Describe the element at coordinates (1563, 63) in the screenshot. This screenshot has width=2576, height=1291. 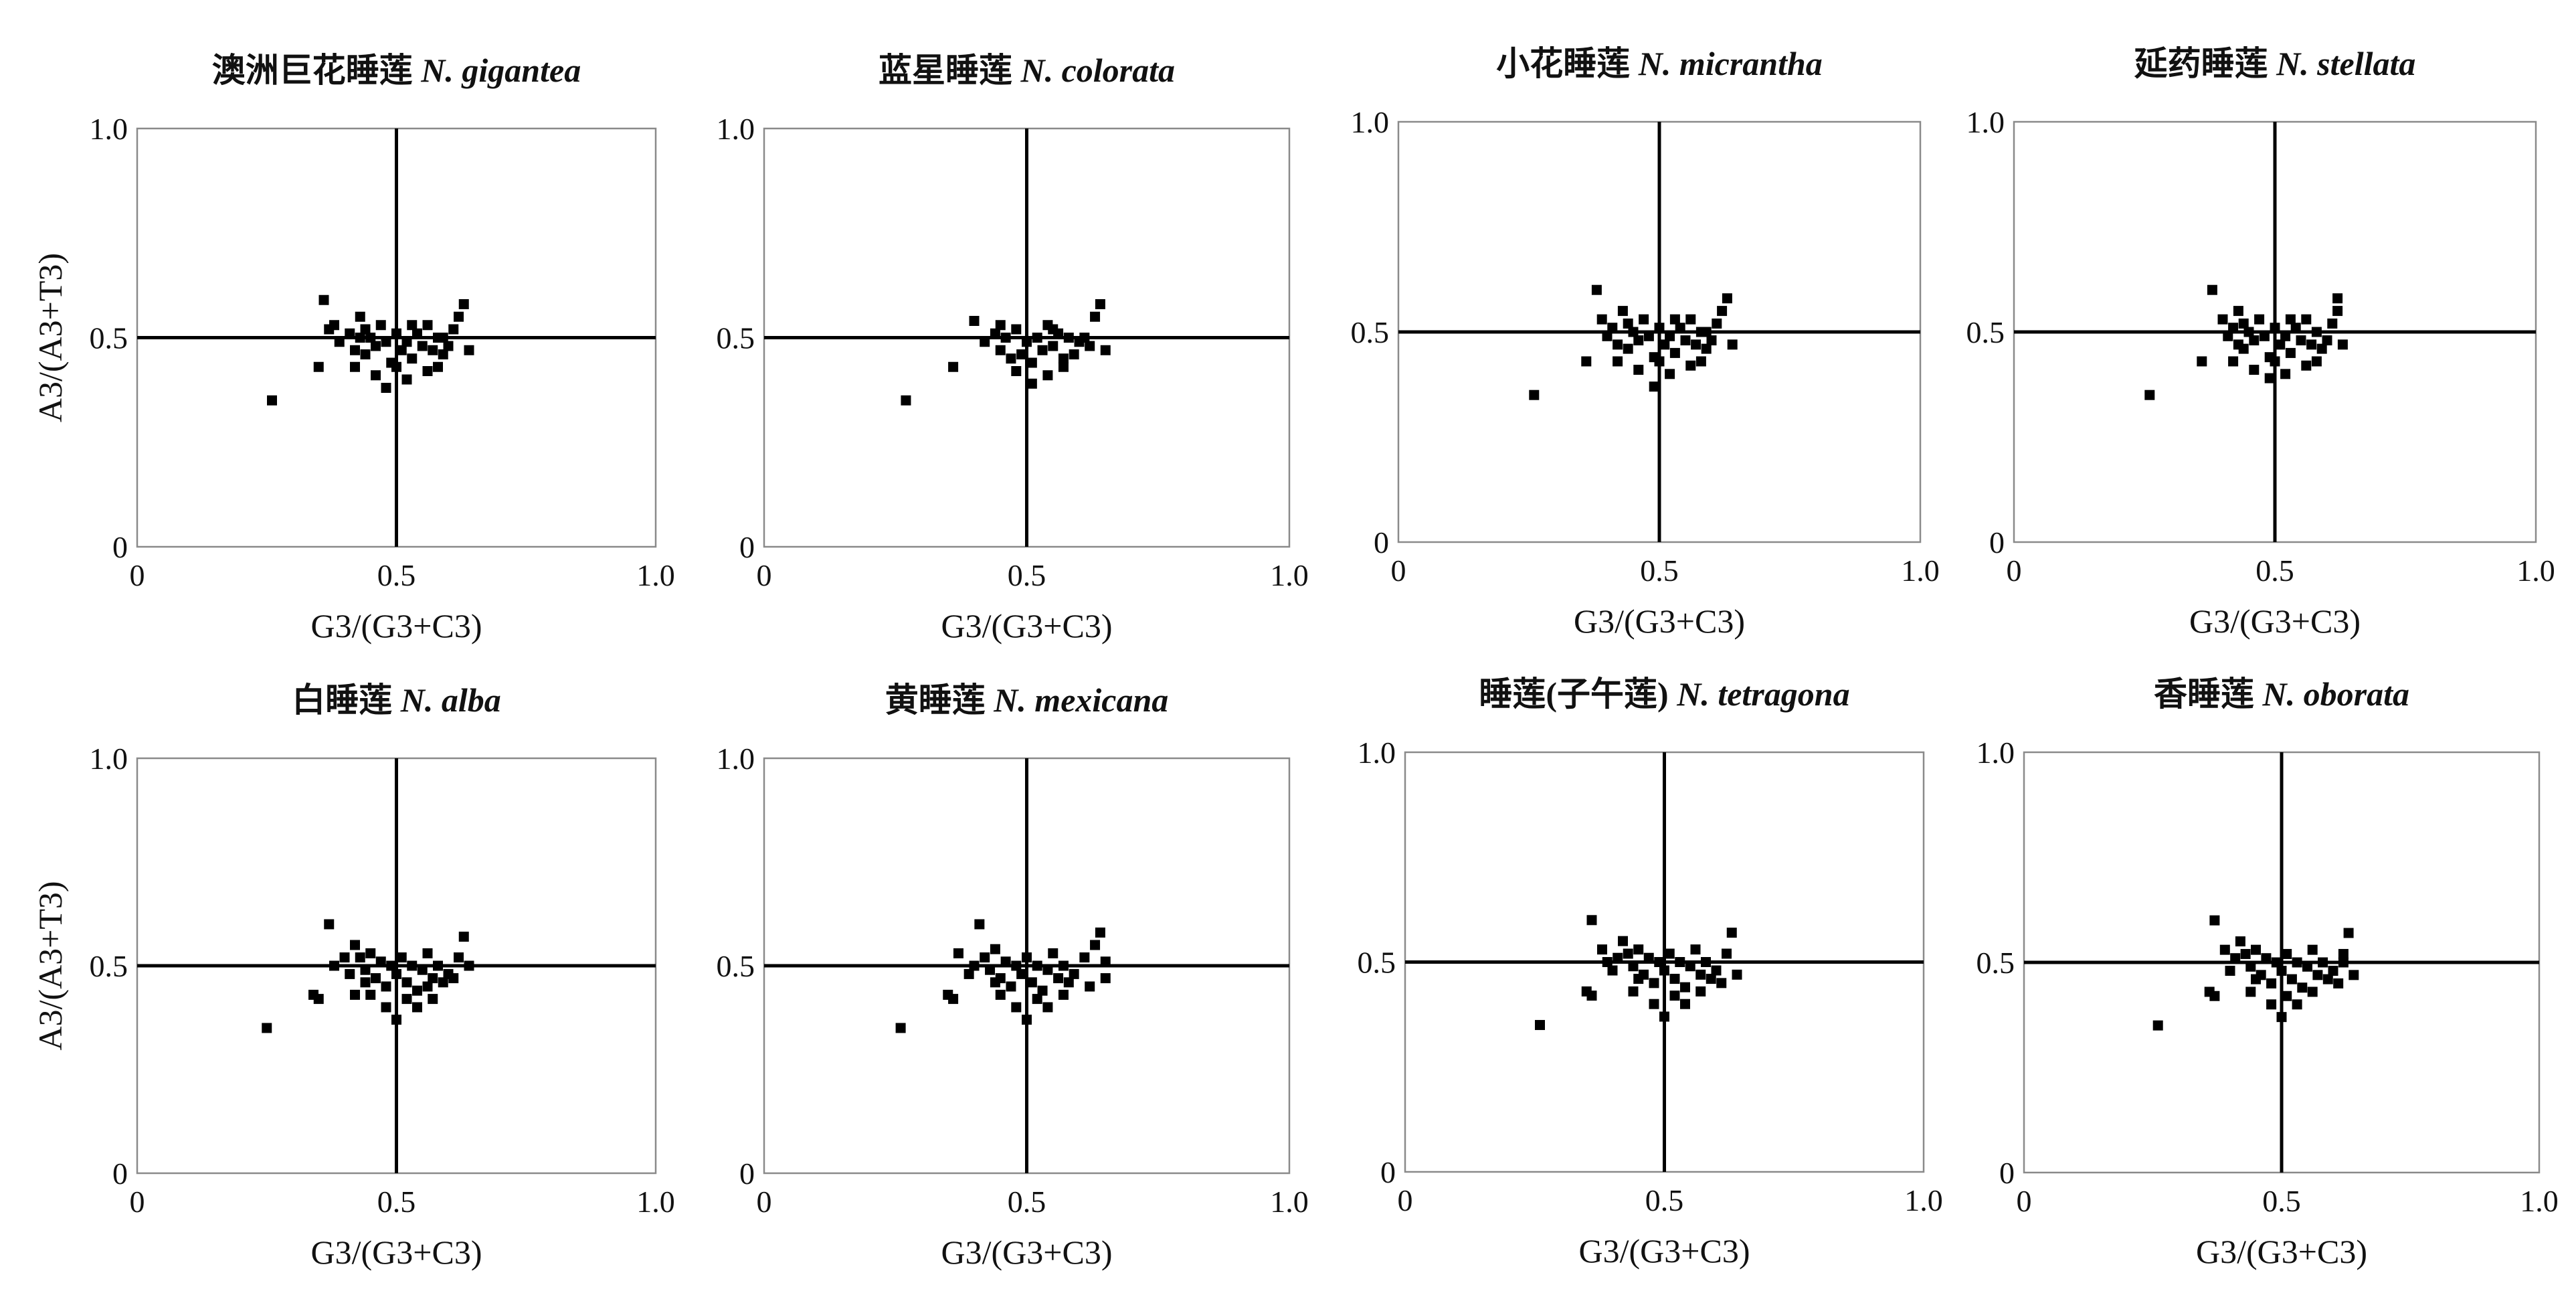
I see `panel-title-cn: 小花睡莲` at that location.